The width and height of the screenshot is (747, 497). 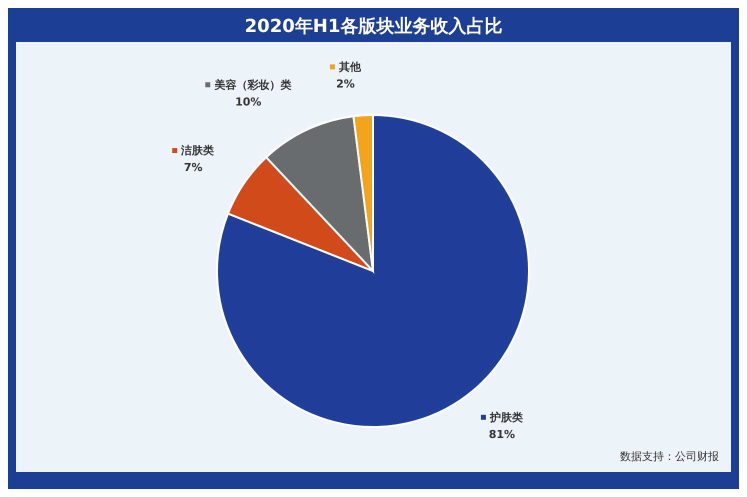 What do you see at coordinates (505, 417) in the screenshot?
I see `legend-label: 护肤类` at bounding box center [505, 417].